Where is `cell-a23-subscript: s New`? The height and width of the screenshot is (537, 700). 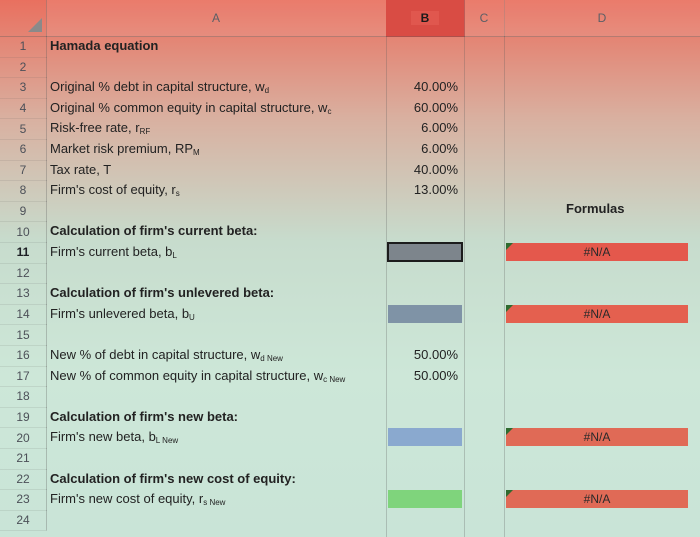 cell-a23-subscript: s New is located at coordinates (214, 502).